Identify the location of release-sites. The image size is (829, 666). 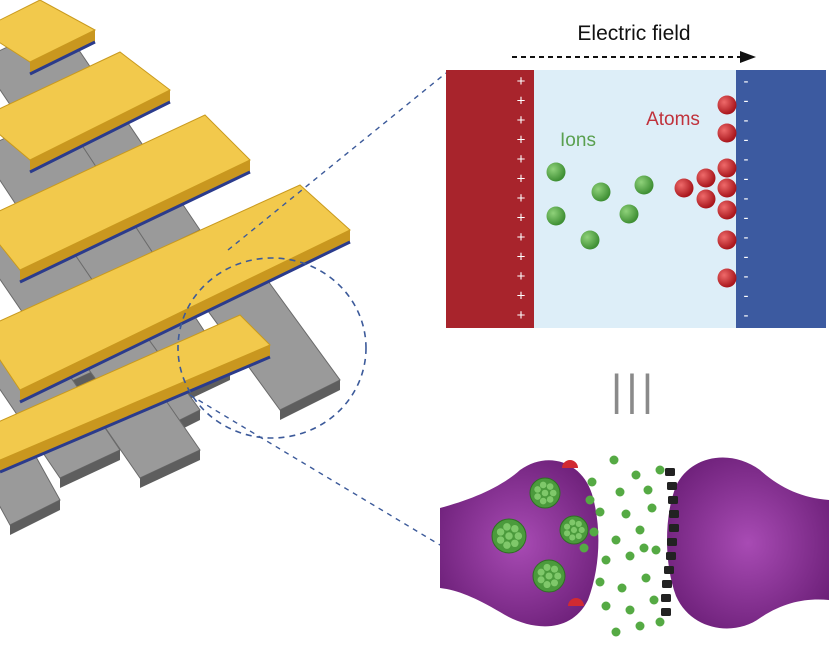
(573, 533).